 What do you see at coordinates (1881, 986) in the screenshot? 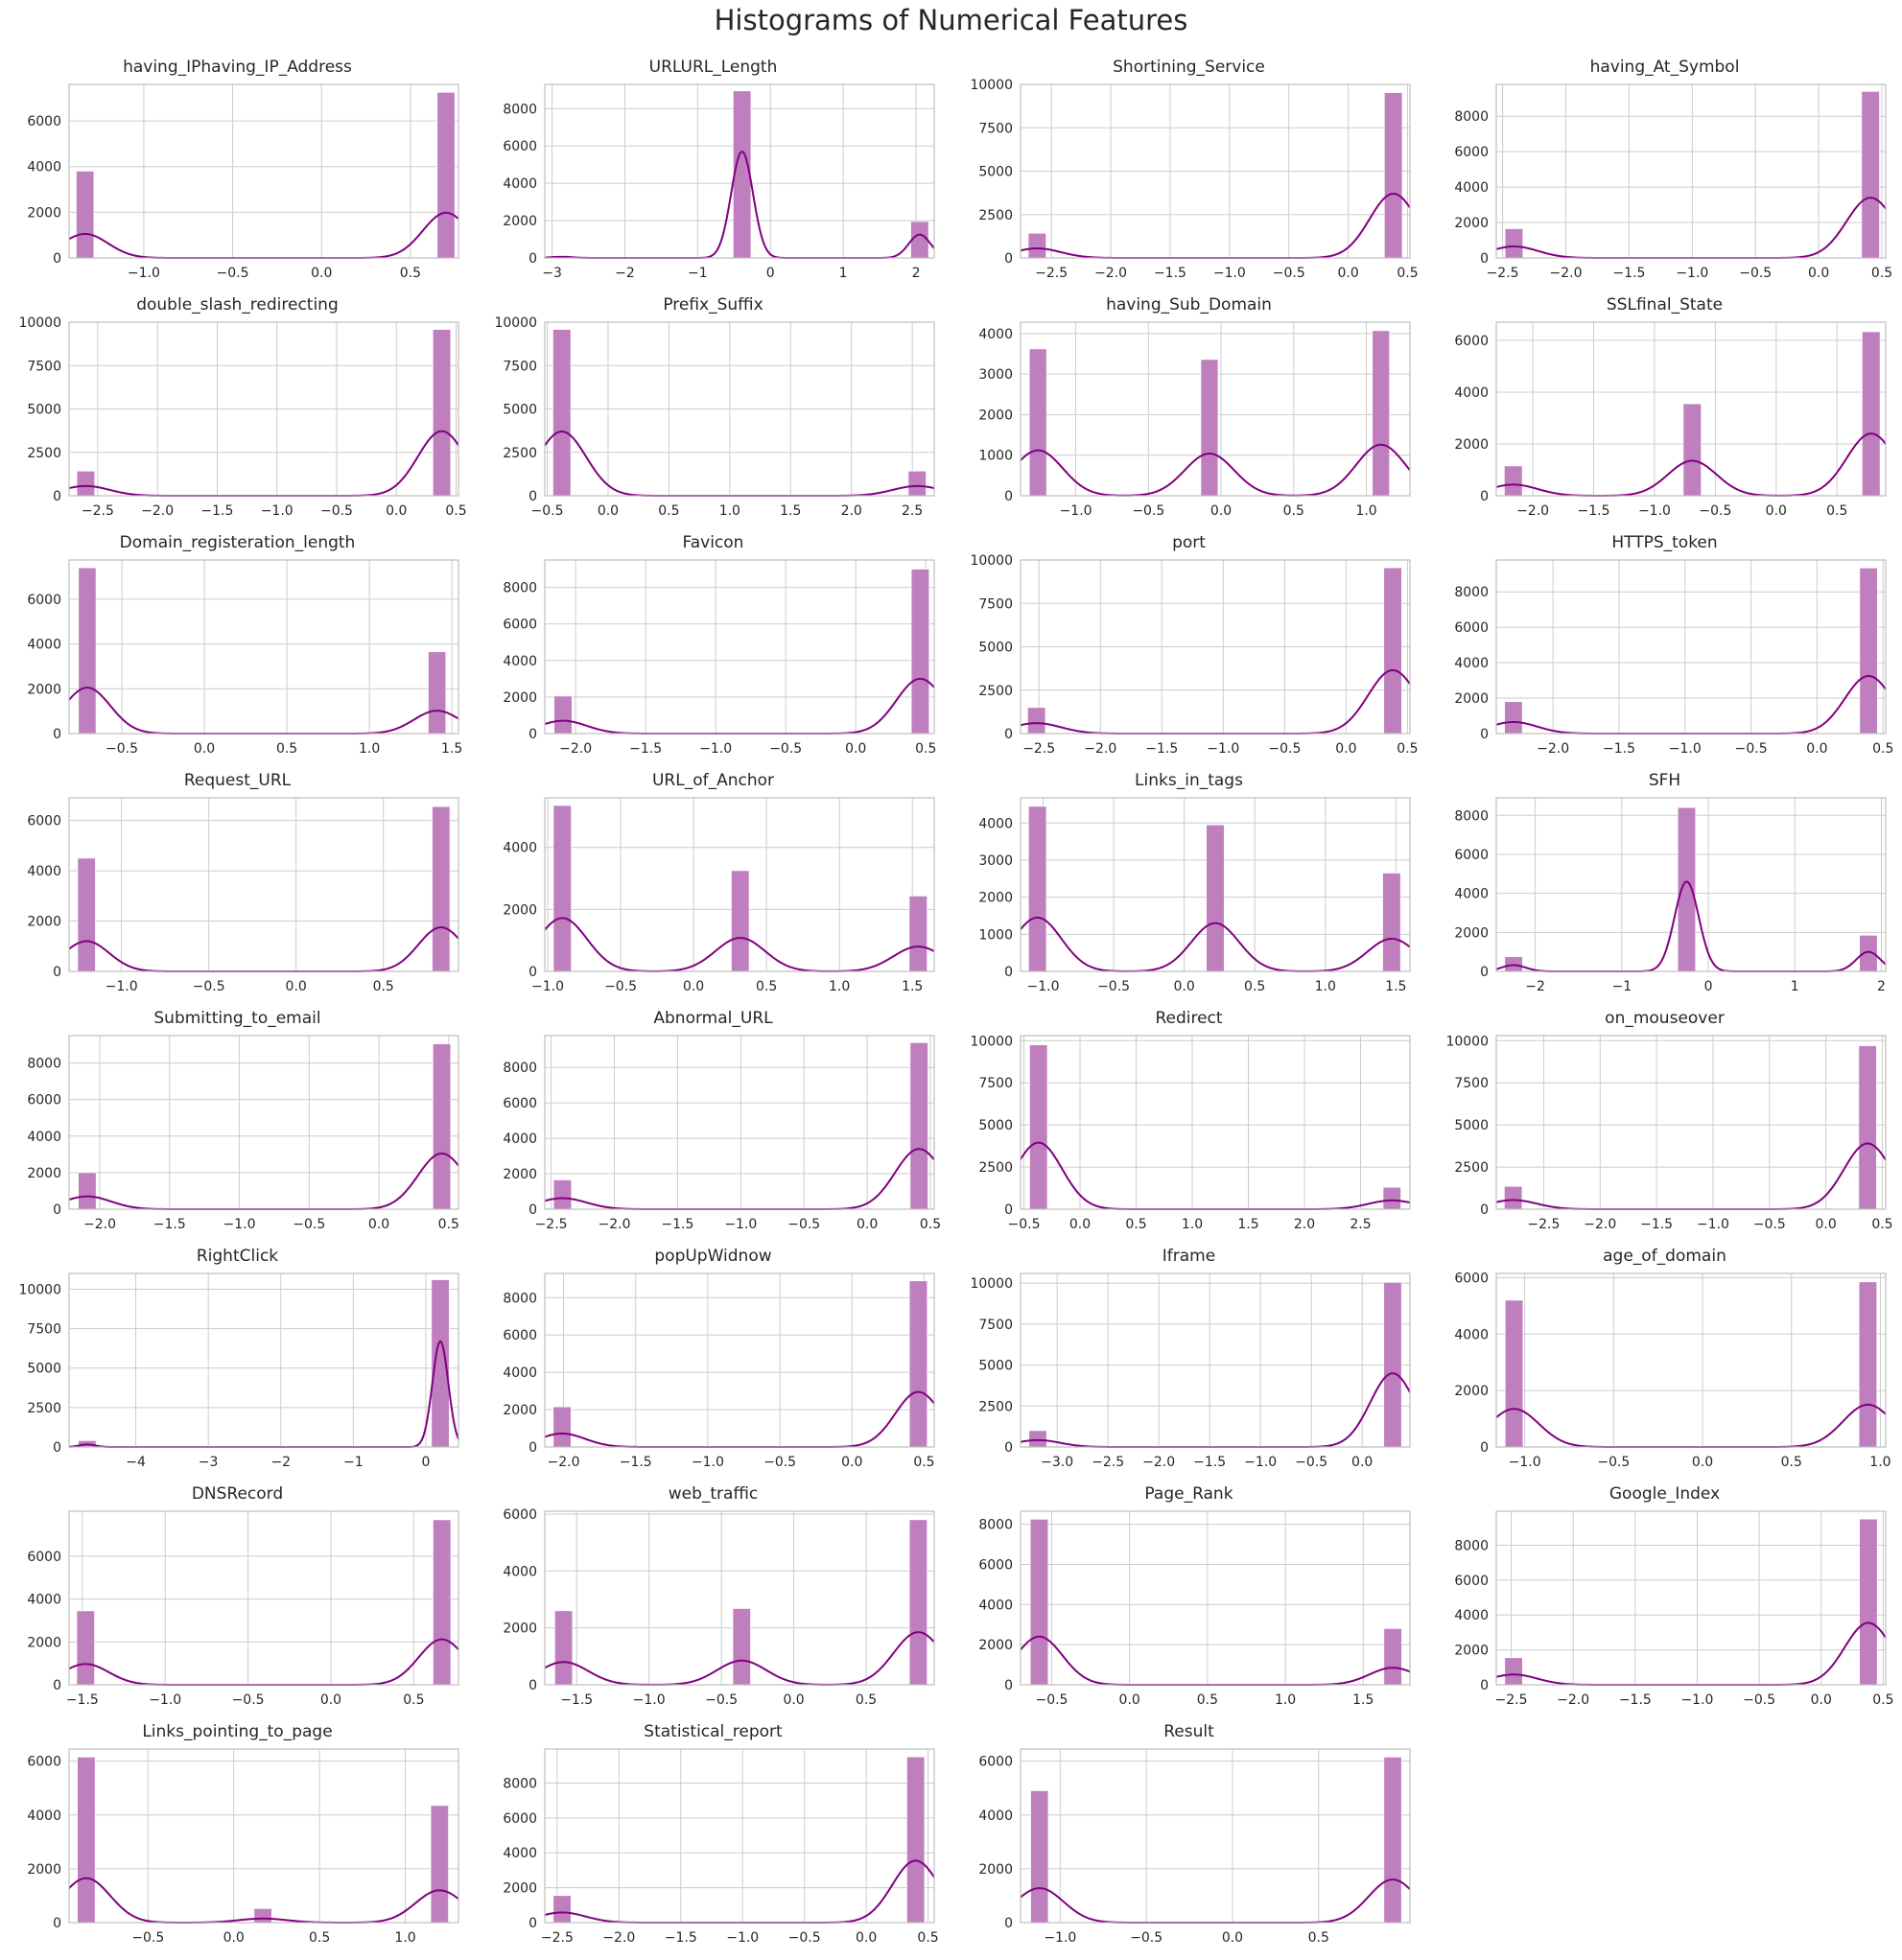
I see `x-tick-label: 2` at bounding box center [1881, 986].